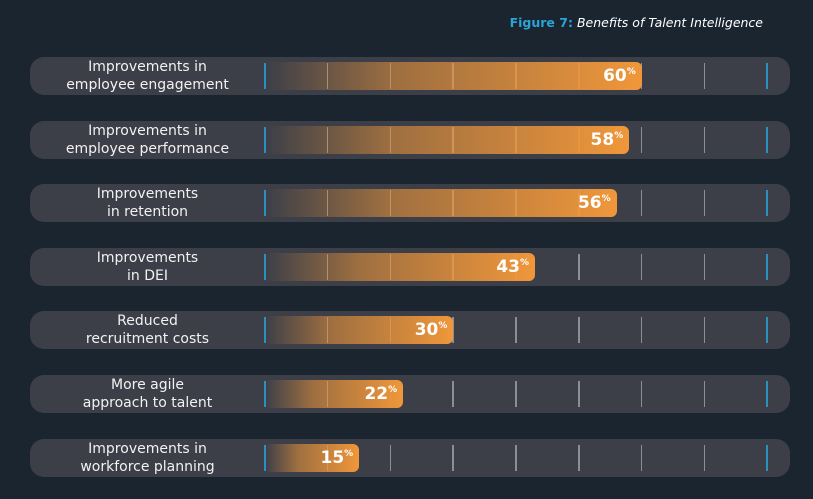 This screenshot has width=813, height=499. I want to click on data-label: 15%, so click(336, 458).